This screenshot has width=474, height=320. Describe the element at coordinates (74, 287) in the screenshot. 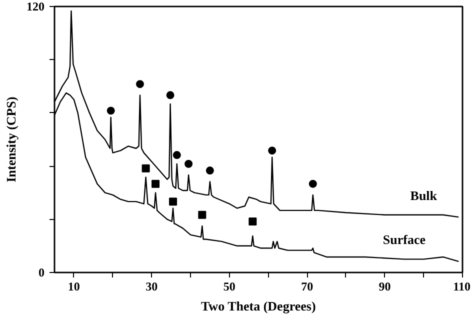

I see `x-tick-label: 10` at that location.